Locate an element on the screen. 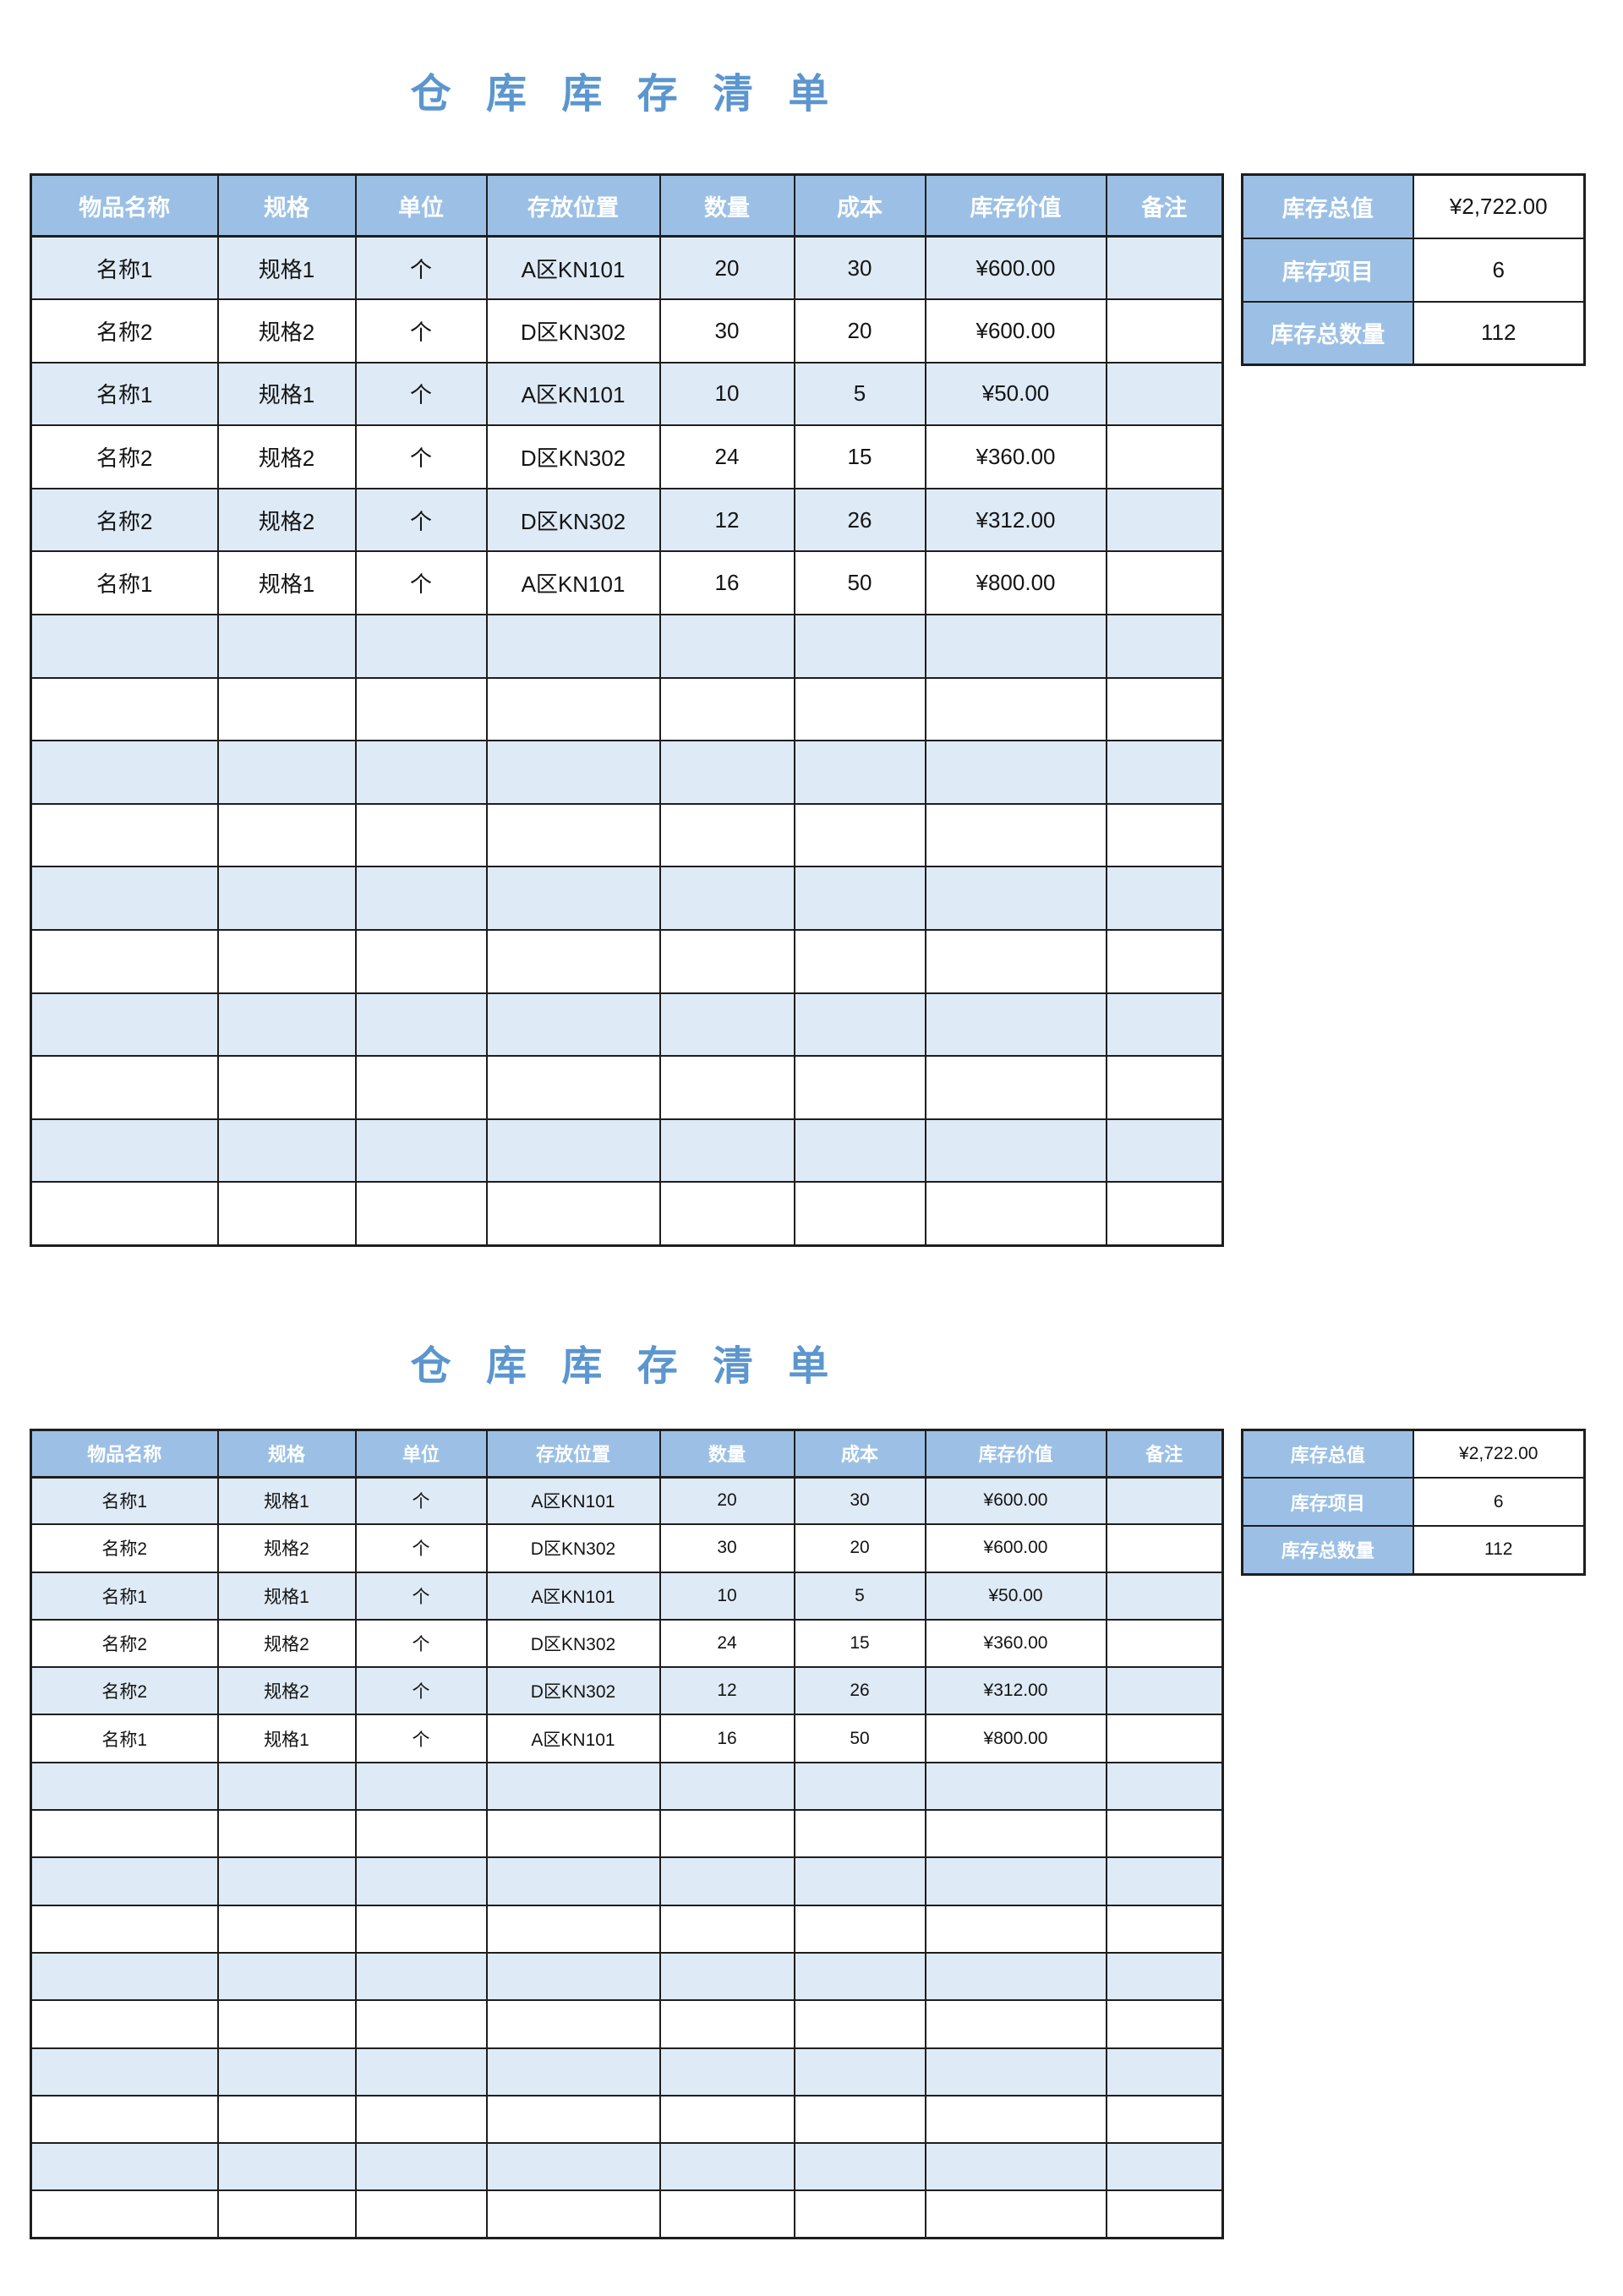 Image resolution: width=1623 pixels, height=2296 pixels. table-cell: 20 is located at coordinates (859, 1548).